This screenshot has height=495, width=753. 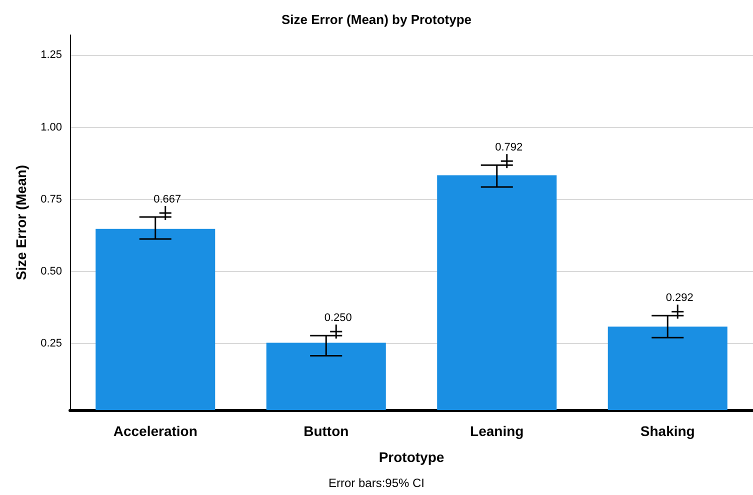 I want to click on y-tick-label: 0.75, so click(x=51, y=199).